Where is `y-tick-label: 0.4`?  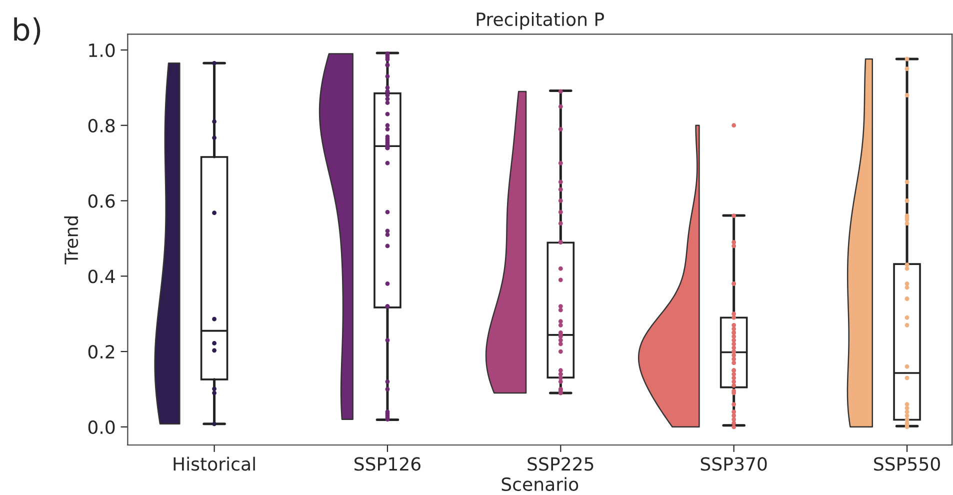 y-tick-label: 0.4 is located at coordinates (101, 277).